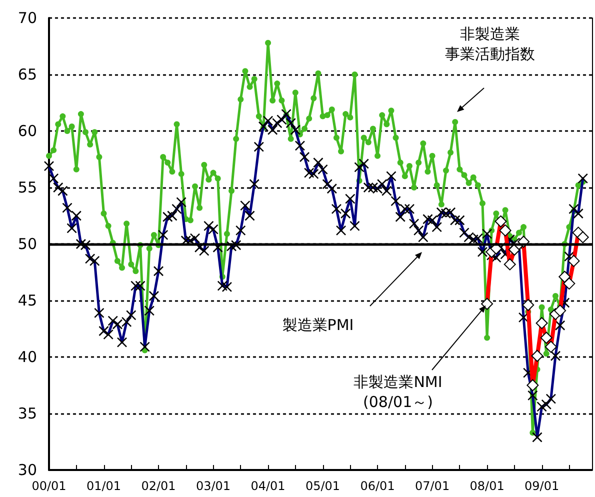 Image resolution: width=595 pixels, height=497 pixels. I want to click on x-tick-label: 09/01, so click(542, 486).